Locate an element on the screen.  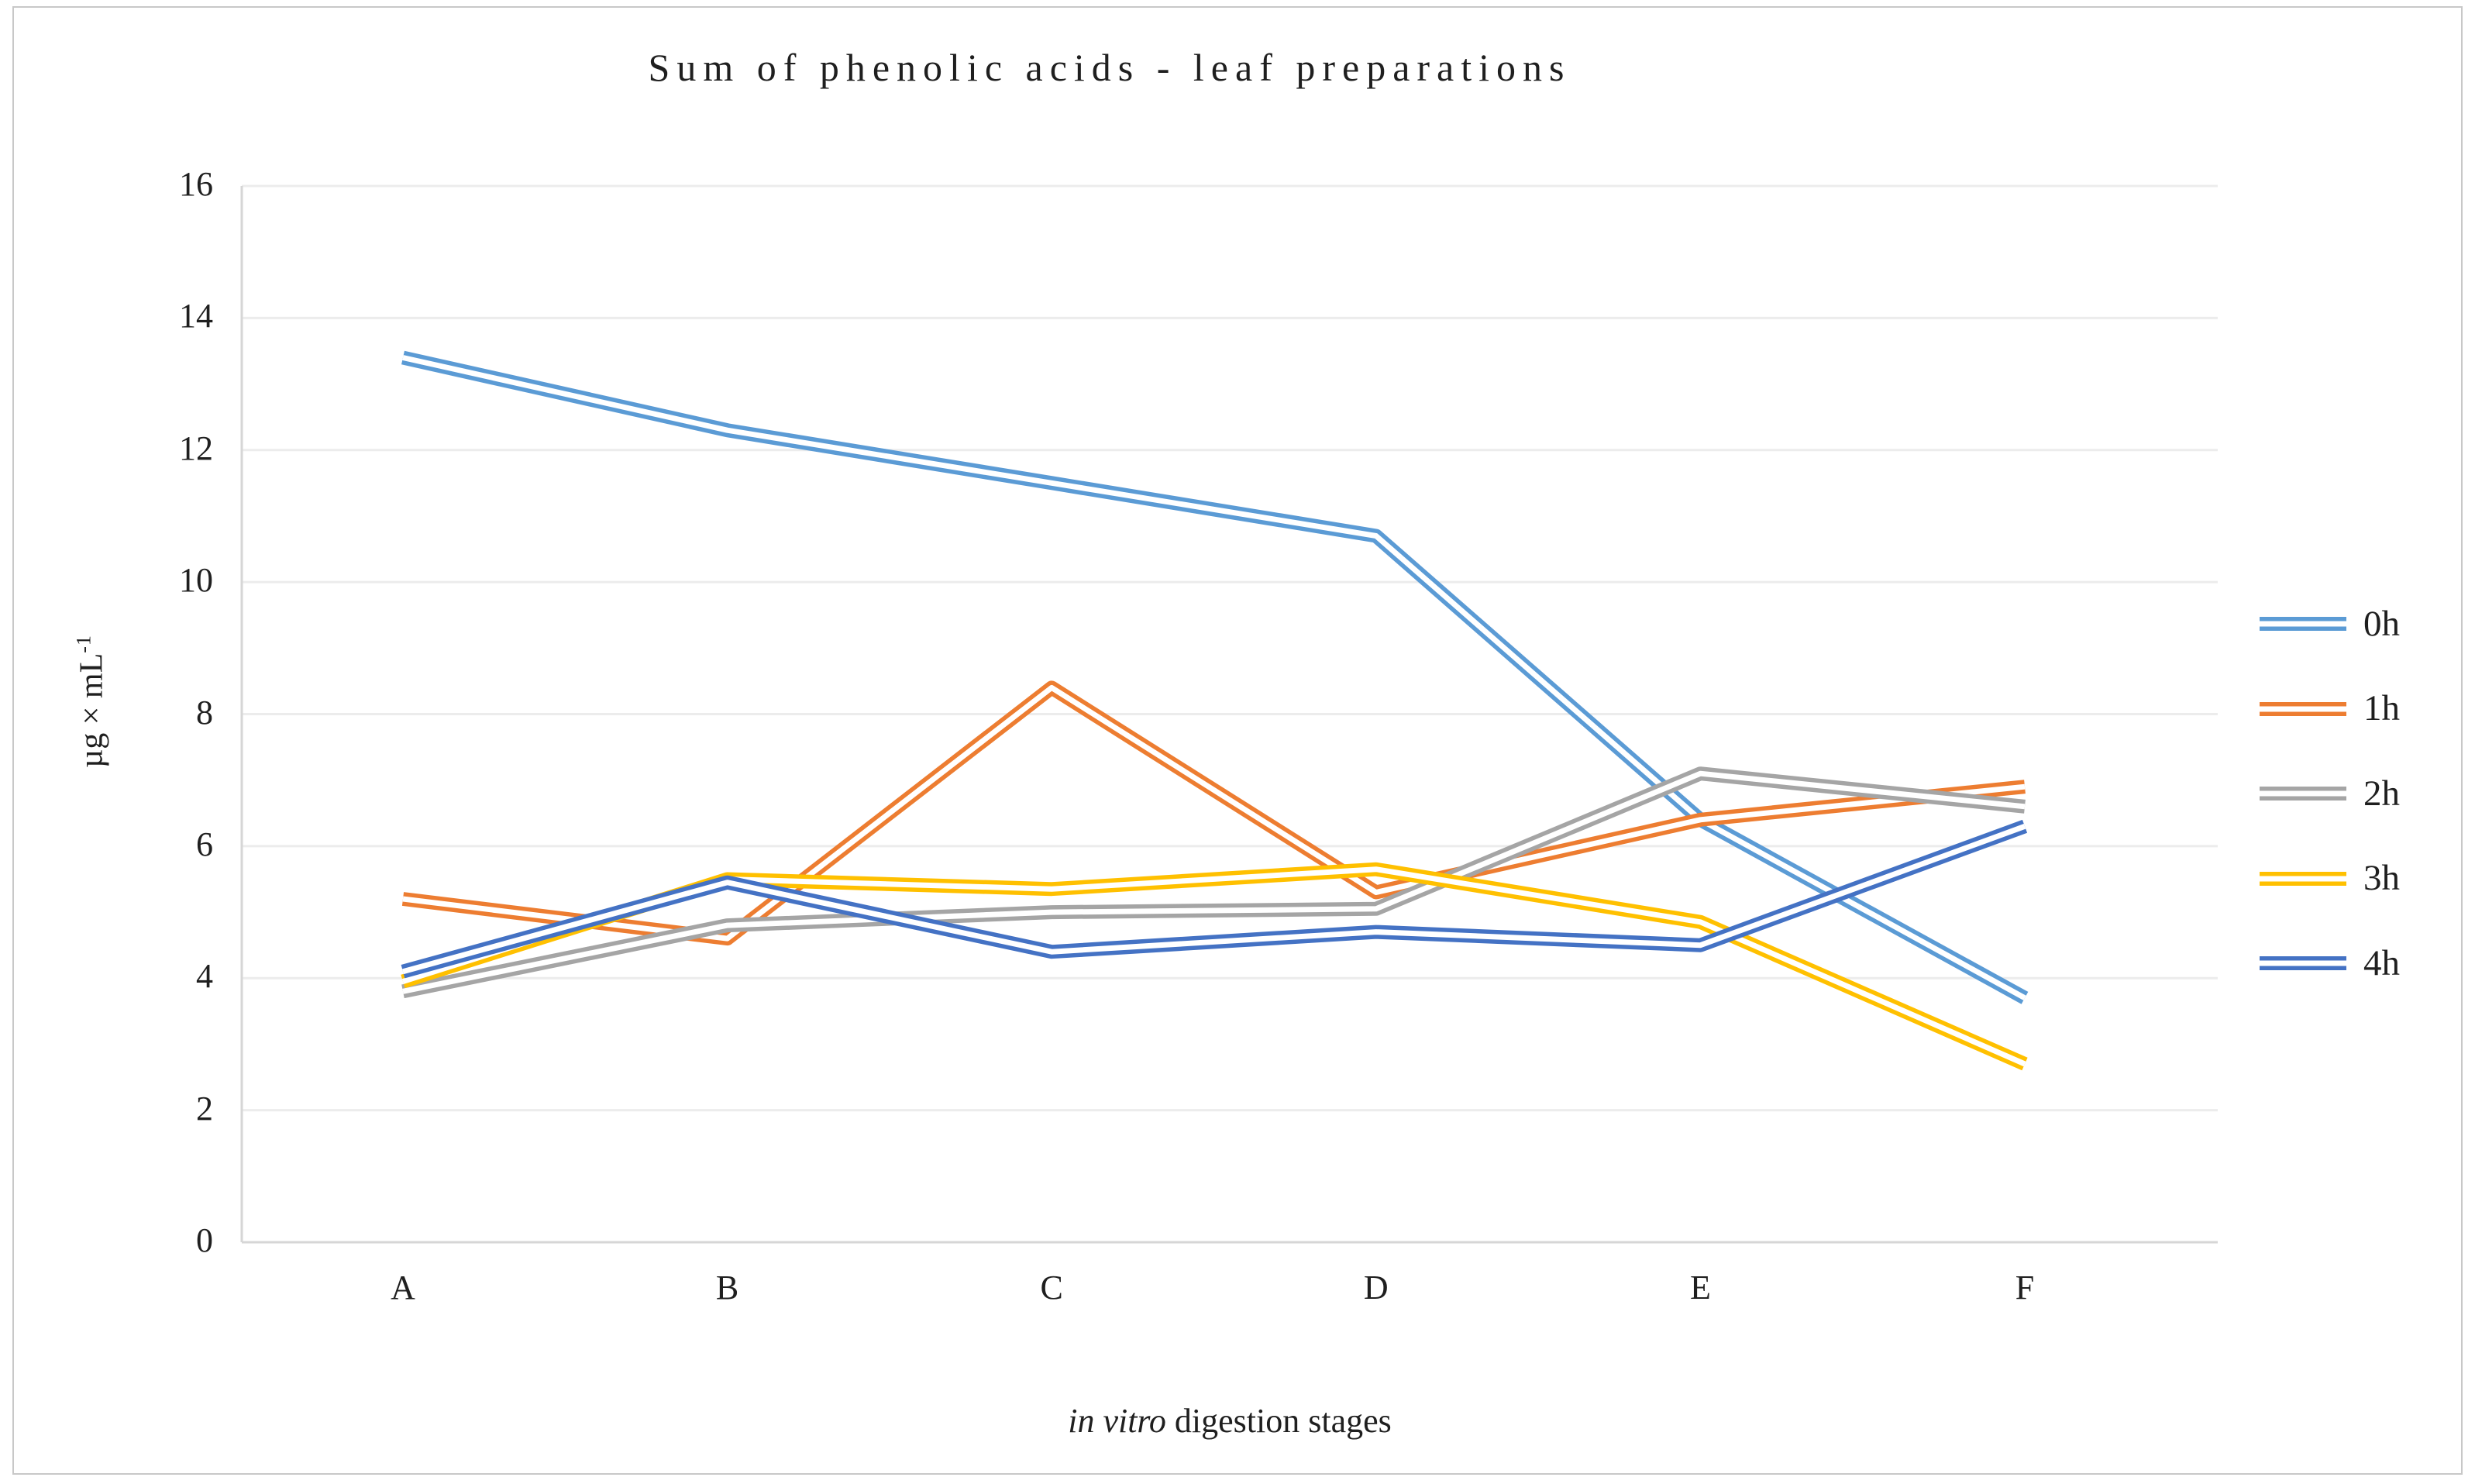
legend-swatch-0h is located at coordinates (2303, 624).